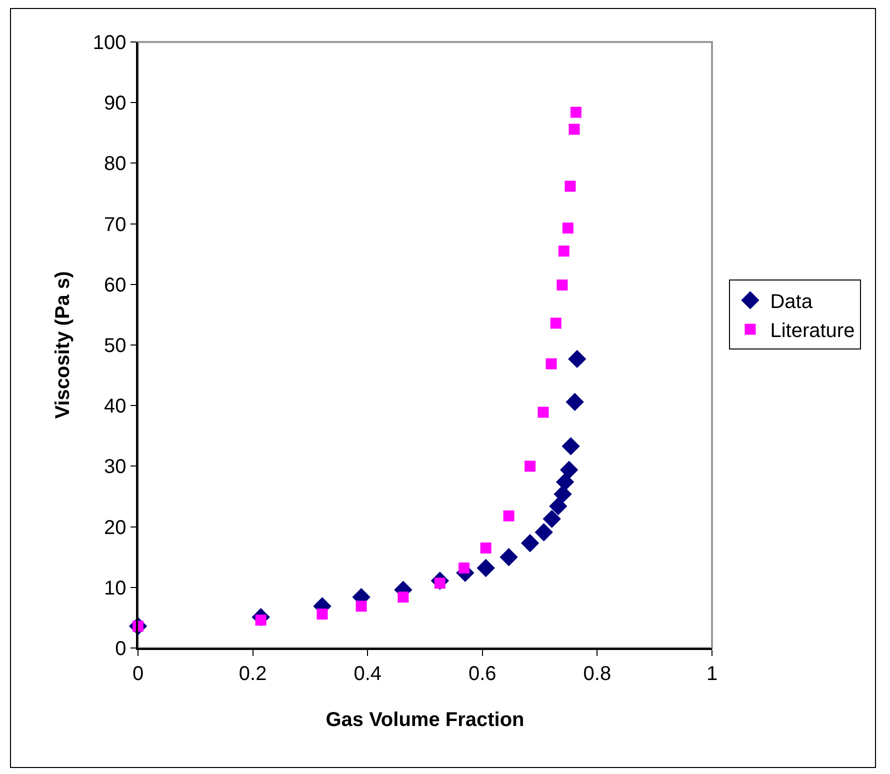 Image resolution: width=890 pixels, height=774 pixels. I want to click on legend-label: Data, so click(792, 302).